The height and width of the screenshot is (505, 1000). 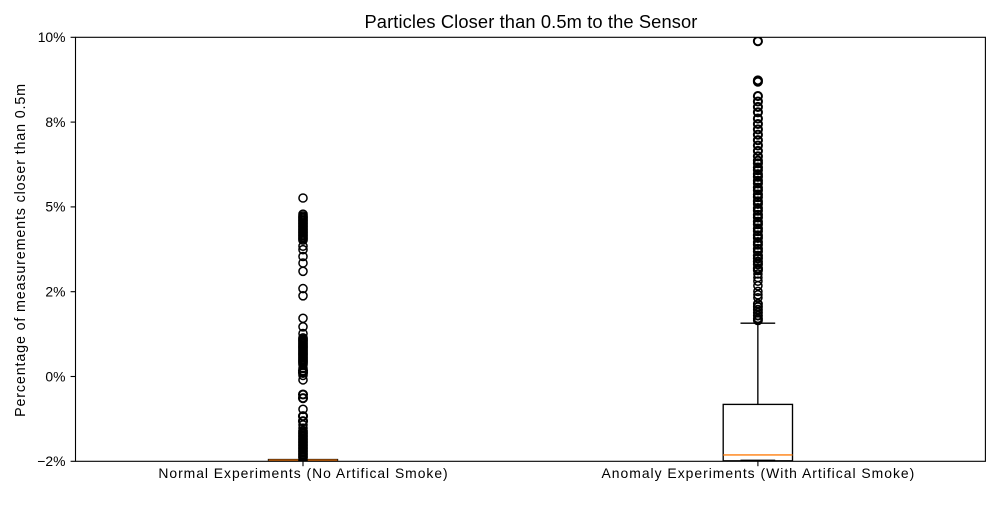 What do you see at coordinates (55, 207) in the screenshot?
I see `svg-text: 5%` at bounding box center [55, 207].